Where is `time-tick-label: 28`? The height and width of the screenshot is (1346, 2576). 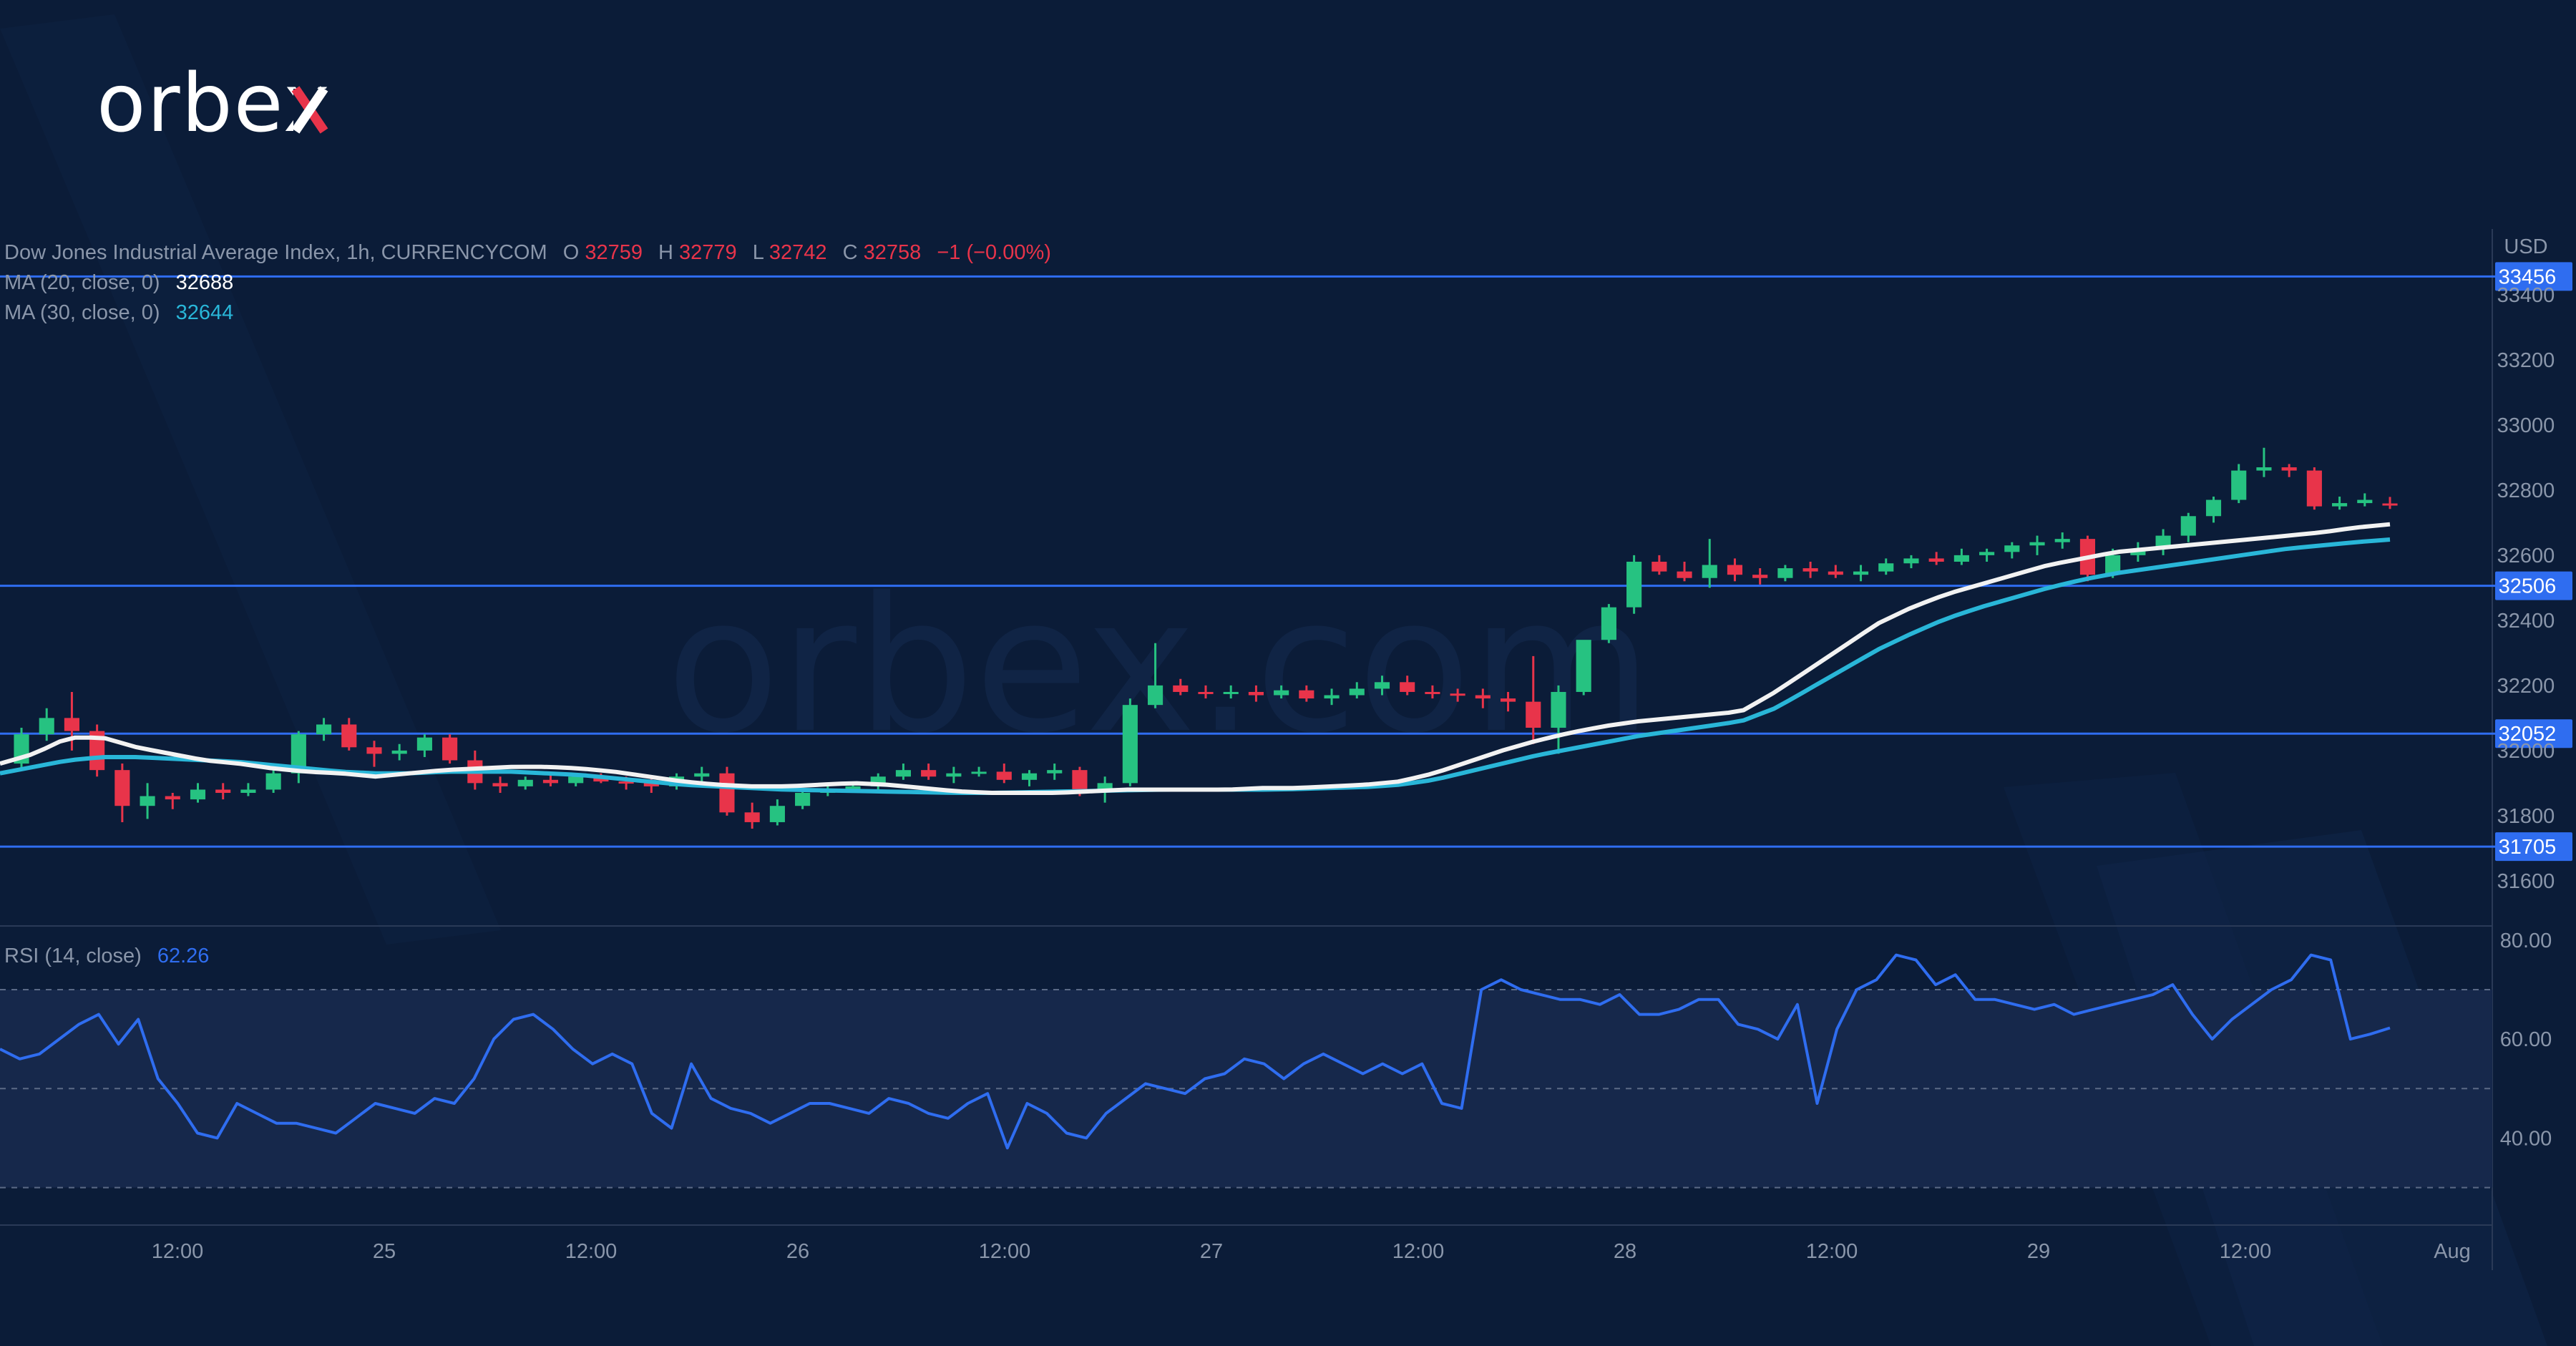 time-tick-label: 28 is located at coordinates (1625, 1251).